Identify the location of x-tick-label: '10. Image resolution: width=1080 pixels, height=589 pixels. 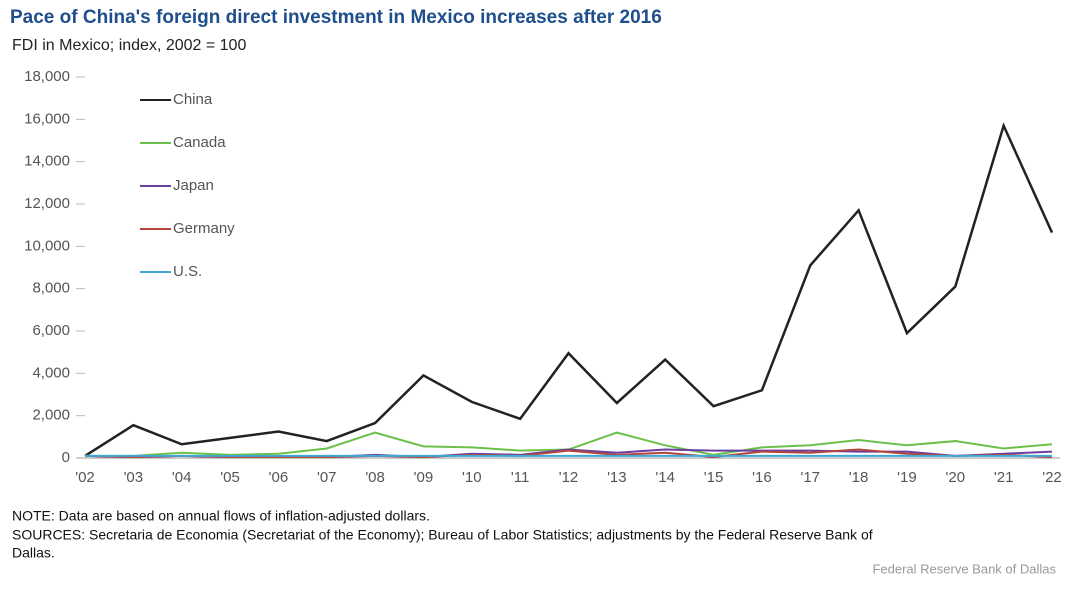
(472, 477).